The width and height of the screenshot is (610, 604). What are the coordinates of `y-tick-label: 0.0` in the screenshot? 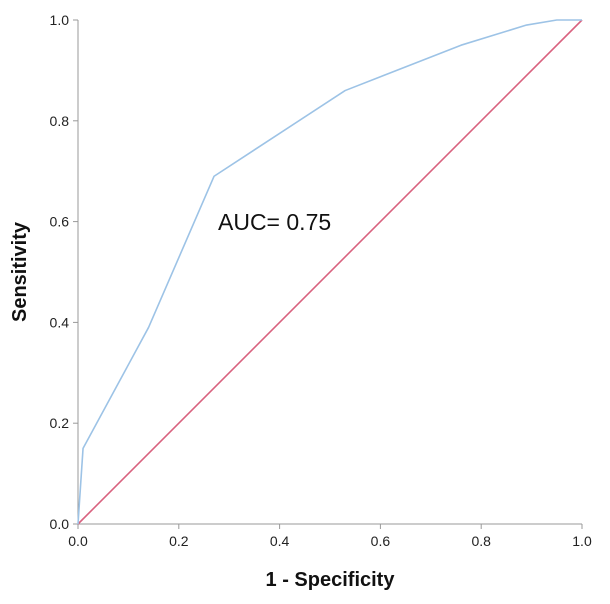 It's located at (60, 524).